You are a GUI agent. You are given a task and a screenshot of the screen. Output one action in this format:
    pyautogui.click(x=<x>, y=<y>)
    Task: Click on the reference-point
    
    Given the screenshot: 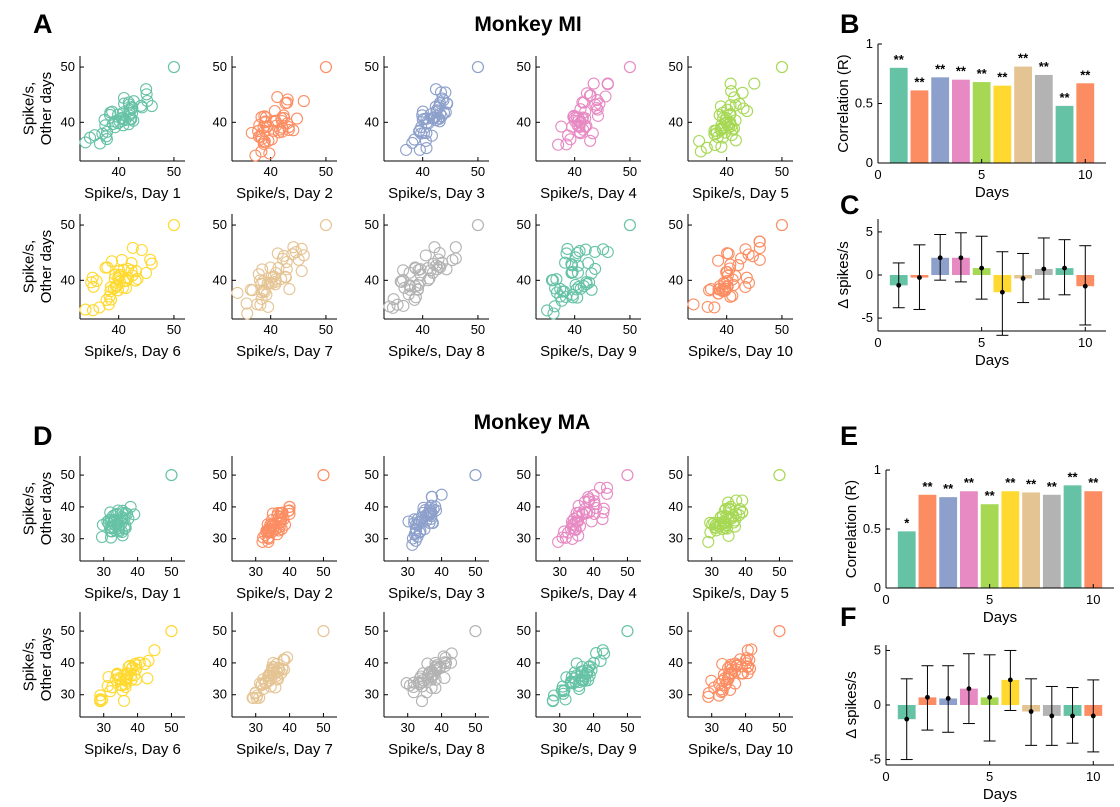 What is the action you would take?
    pyautogui.click(x=326, y=67)
    